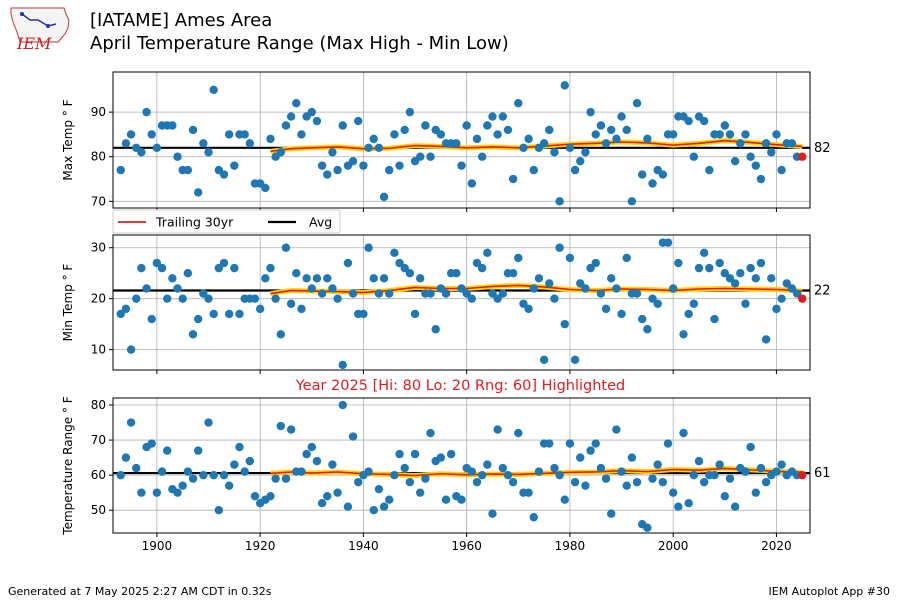  What do you see at coordinates (320, 222) in the screenshot?
I see `legend-avg-label: Avg` at bounding box center [320, 222].